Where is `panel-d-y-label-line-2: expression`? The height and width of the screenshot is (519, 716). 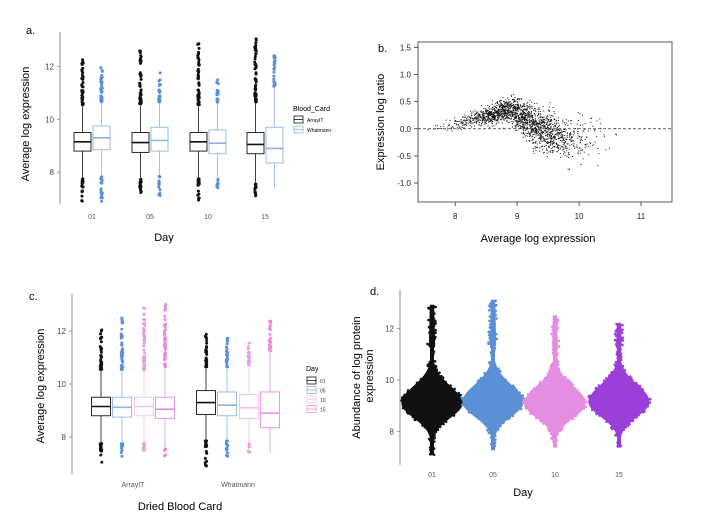 panel-d-y-label-line-2: expression is located at coordinates (370, 375).